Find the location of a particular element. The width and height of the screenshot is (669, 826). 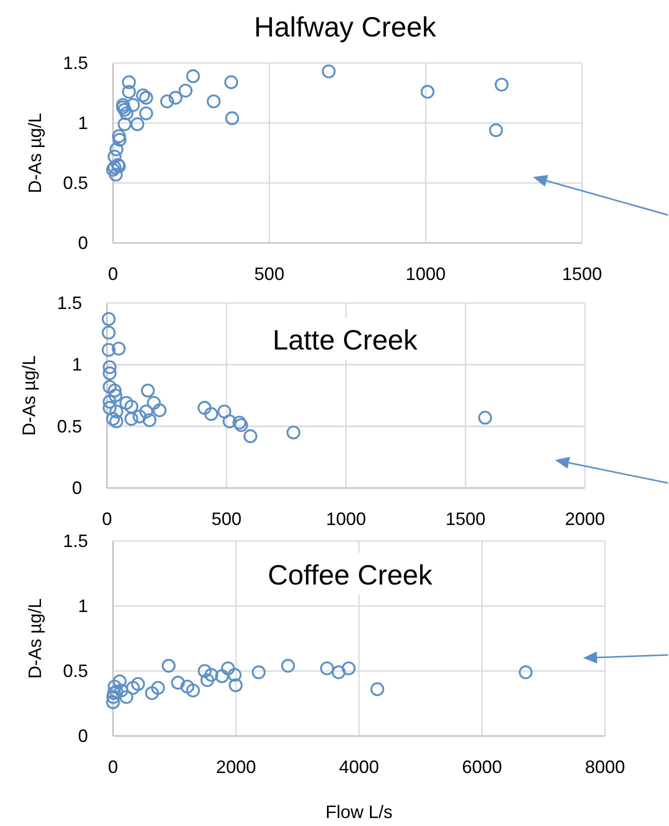

x-tick-label: 4000 is located at coordinates (359, 767).